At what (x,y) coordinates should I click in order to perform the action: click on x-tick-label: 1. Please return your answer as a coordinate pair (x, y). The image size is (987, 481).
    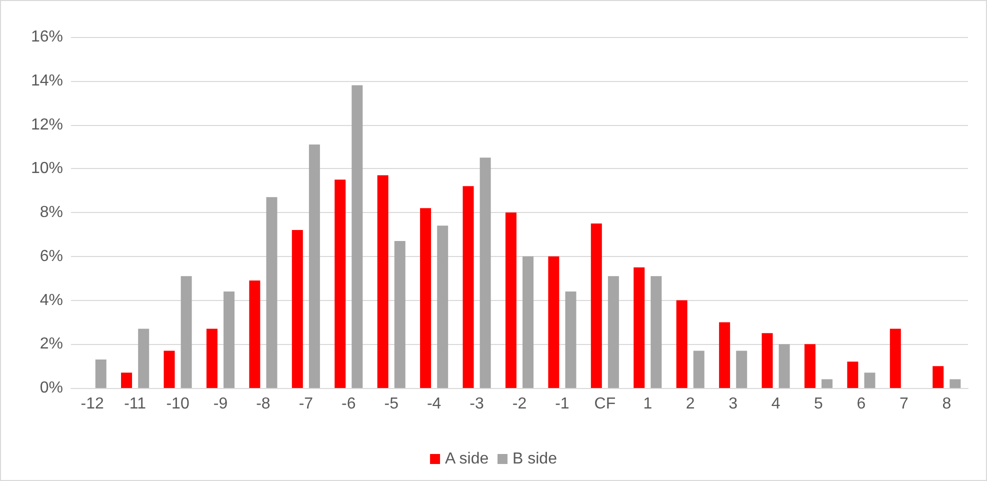
    Looking at the image, I should click on (647, 404).